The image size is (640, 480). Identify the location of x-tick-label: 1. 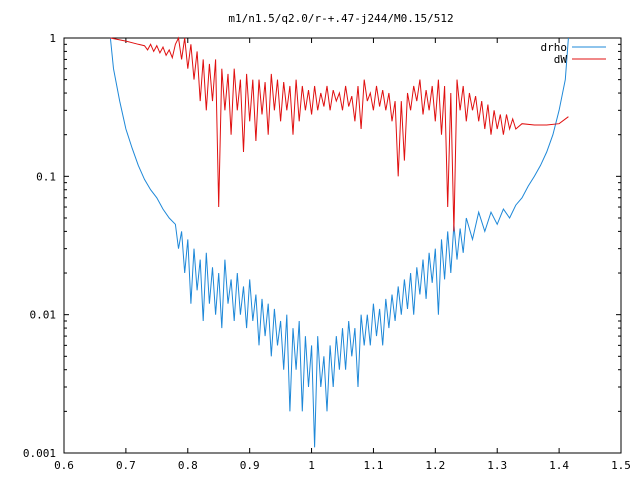
(311, 465).